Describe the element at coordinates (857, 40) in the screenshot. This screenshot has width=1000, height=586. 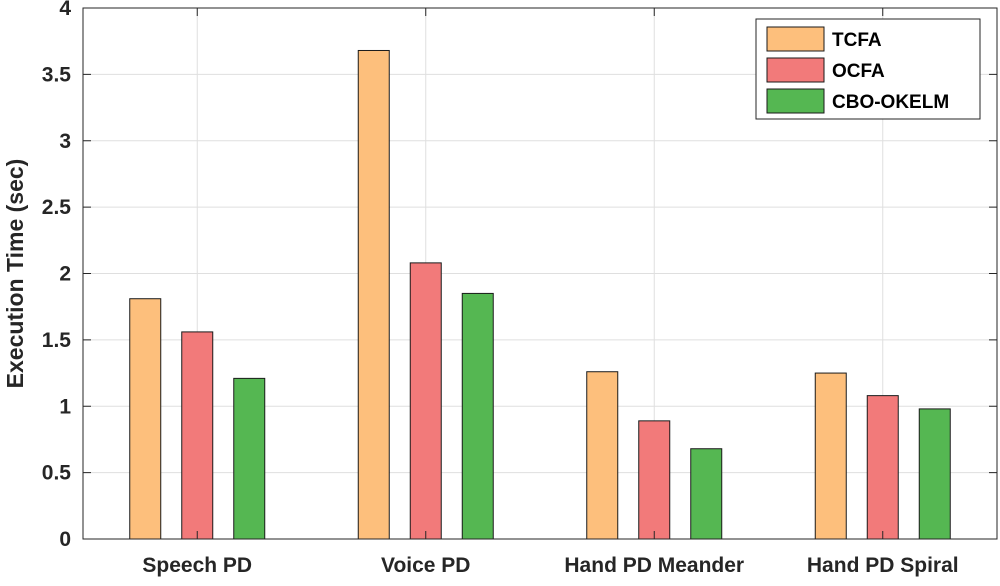
I see `legend-label: TCFA` at that location.